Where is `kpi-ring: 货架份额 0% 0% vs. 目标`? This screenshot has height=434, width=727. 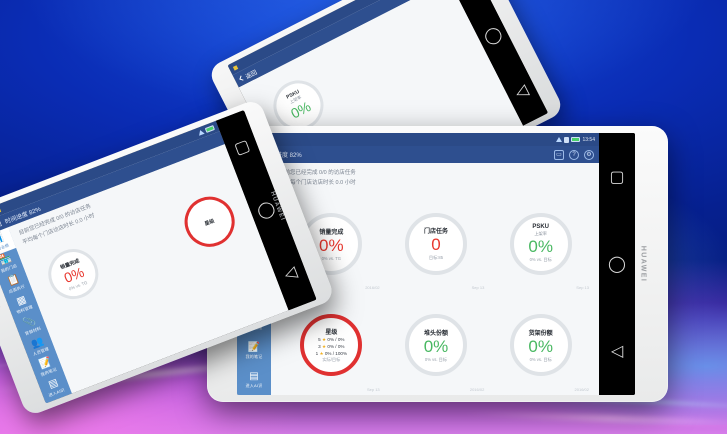 kpi-ring: 货架份额 0% 0% vs. 目标 is located at coordinates (540, 345).